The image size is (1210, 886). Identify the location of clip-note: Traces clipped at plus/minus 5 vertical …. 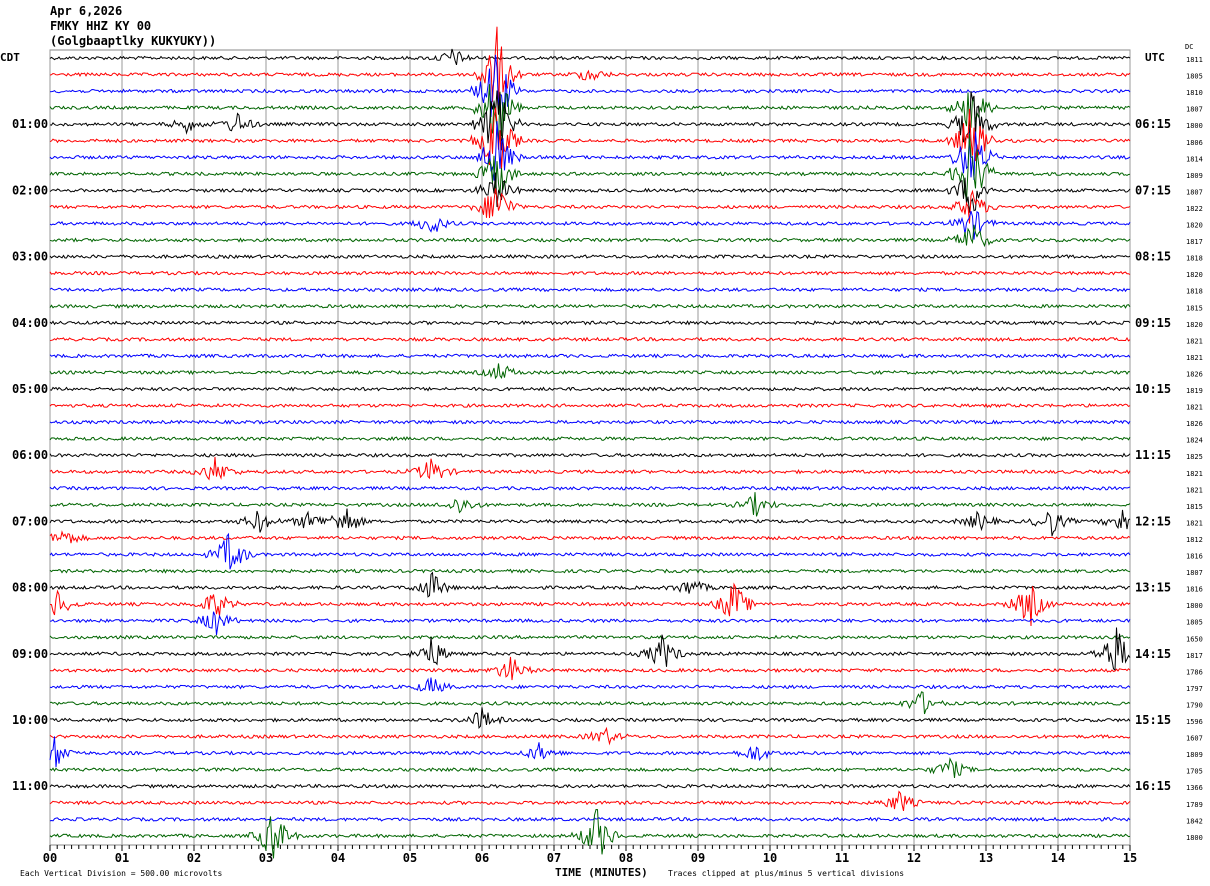
(786, 873).